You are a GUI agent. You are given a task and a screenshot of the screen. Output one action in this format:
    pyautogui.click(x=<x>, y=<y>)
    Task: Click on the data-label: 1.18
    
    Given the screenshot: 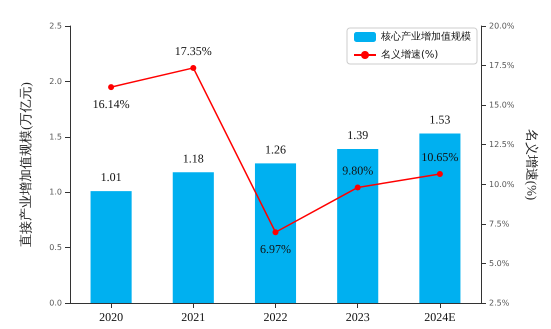 What is the action you would take?
    pyautogui.click(x=193, y=158)
    